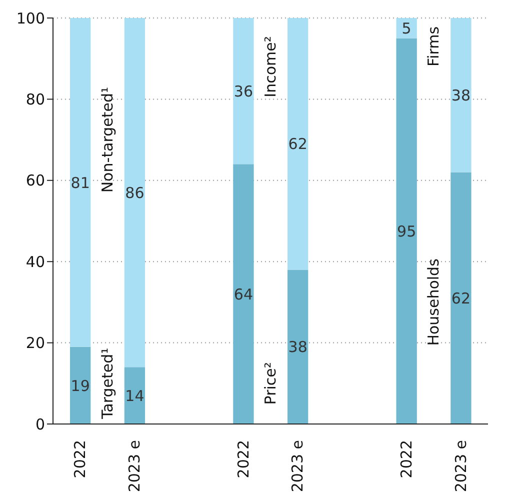  What do you see at coordinates (107, 139) in the screenshot?
I see `annotation: Non-targeted¹` at bounding box center [107, 139].